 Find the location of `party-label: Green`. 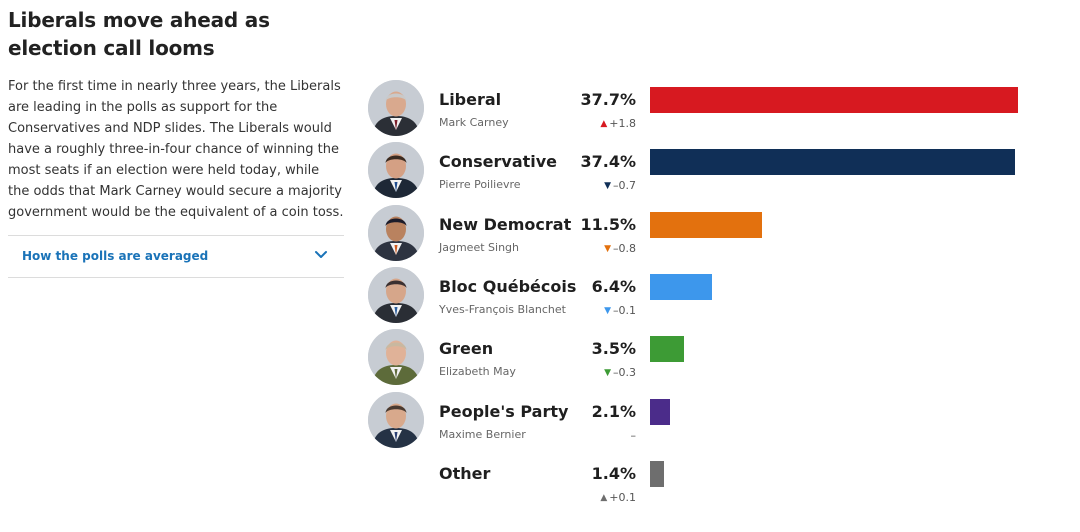

party-label: Green is located at coordinates (466, 349).